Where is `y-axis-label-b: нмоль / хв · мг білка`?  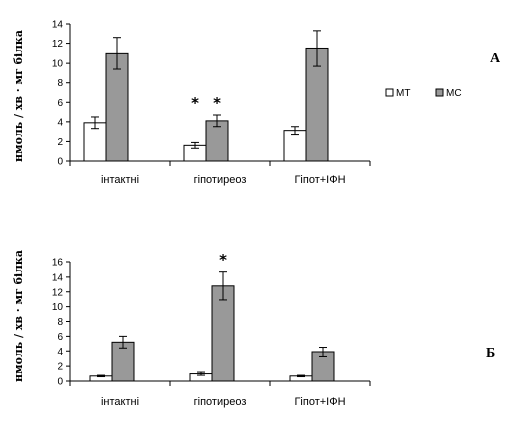 y-axis-label-b: нмоль / хв · мг білка is located at coordinates (18, 316).